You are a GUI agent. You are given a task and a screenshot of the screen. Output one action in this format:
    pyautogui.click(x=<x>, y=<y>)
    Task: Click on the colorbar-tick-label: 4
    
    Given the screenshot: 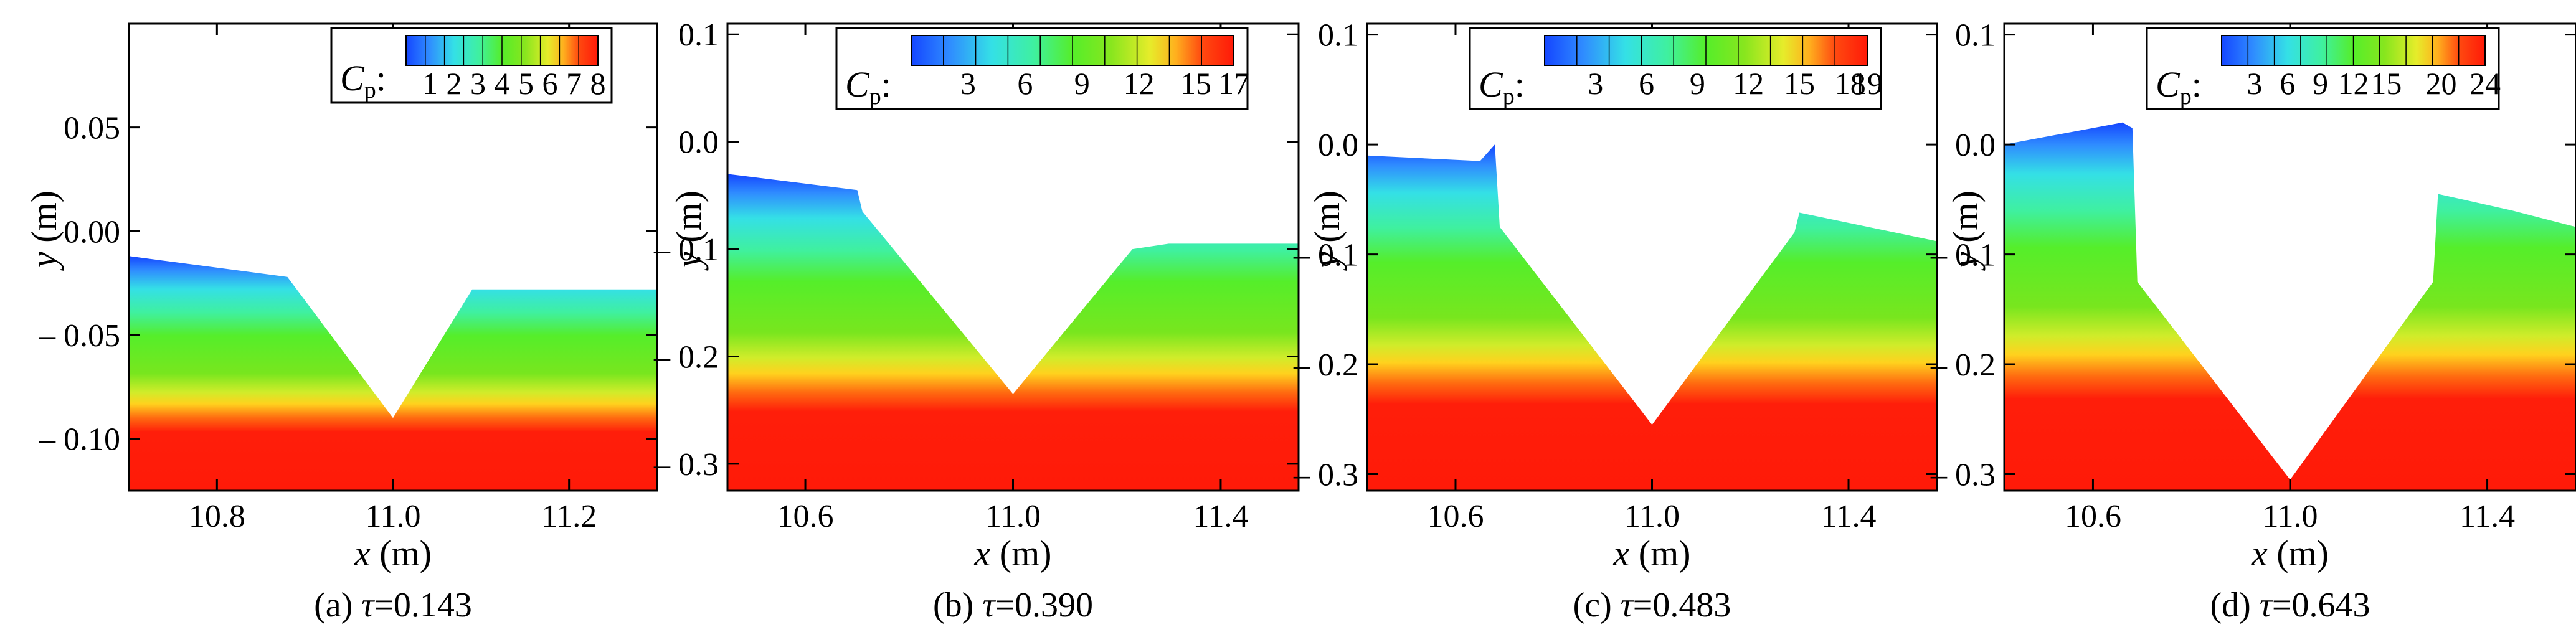 What is the action you would take?
    pyautogui.click(x=503, y=83)
    